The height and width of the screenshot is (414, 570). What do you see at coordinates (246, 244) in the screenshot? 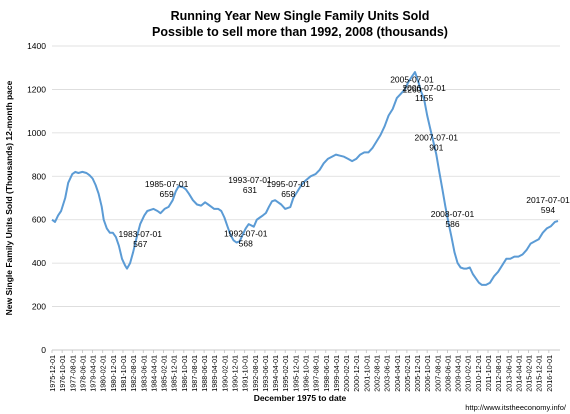
I see `annotation-value: 568` at bounding box center [246, 244].